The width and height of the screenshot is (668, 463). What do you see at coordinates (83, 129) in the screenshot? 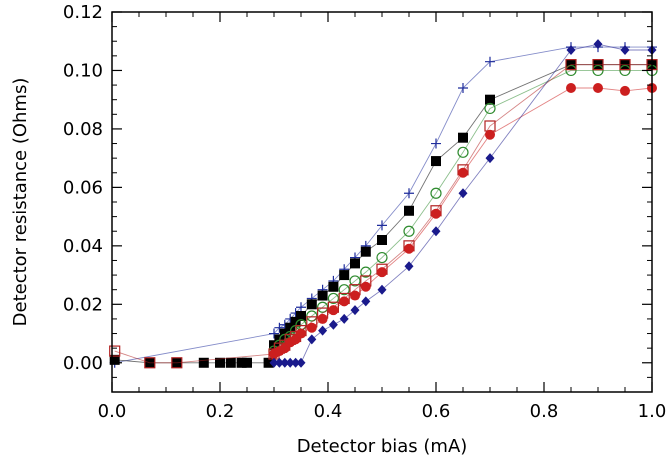
I see `y-tick-label: 0.08` at bounding box center [83, 129].